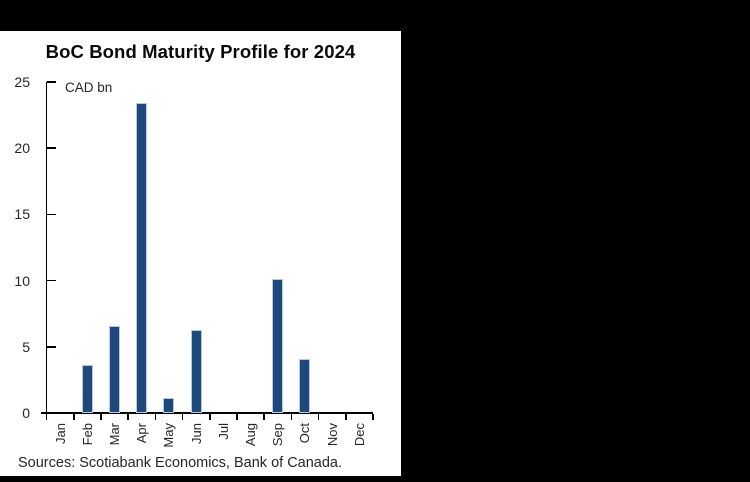  What do you see at coordinates (87, 389) in the screenshot?
I see `bar-feb` at bounding box center [87, 389].